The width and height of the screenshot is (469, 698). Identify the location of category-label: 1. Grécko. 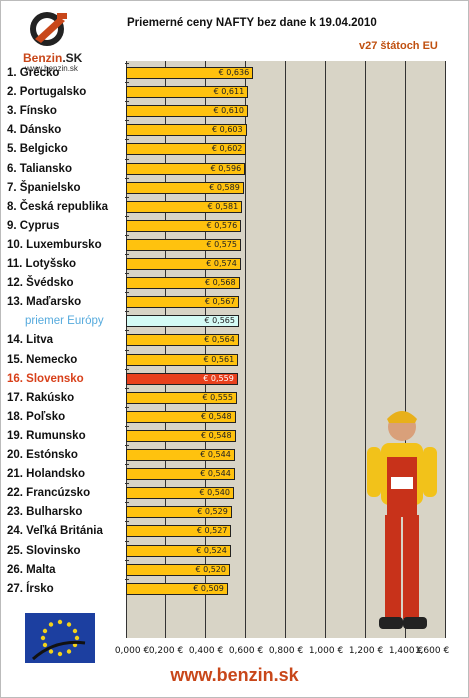
(33, 73).